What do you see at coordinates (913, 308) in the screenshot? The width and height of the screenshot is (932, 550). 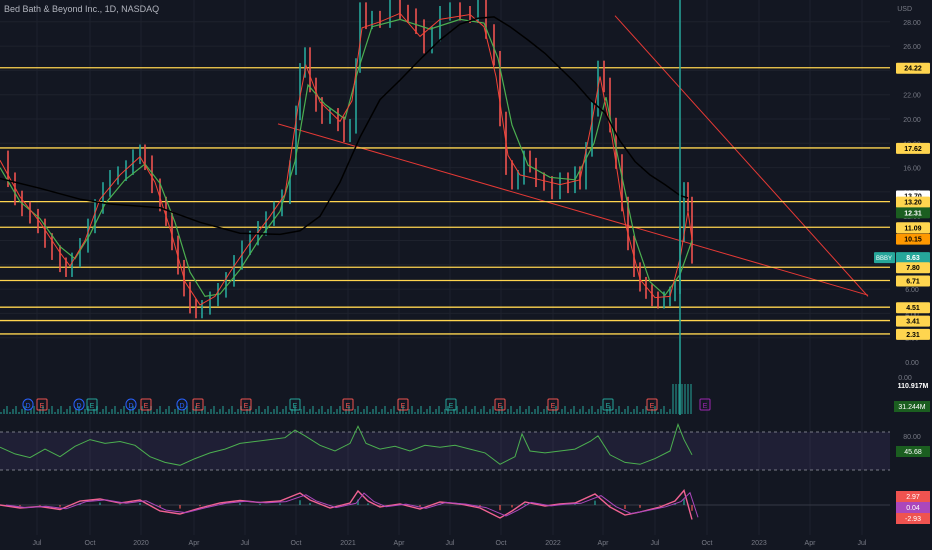 I see `price-label-8: 4.51` at bounding box center [913, 308].